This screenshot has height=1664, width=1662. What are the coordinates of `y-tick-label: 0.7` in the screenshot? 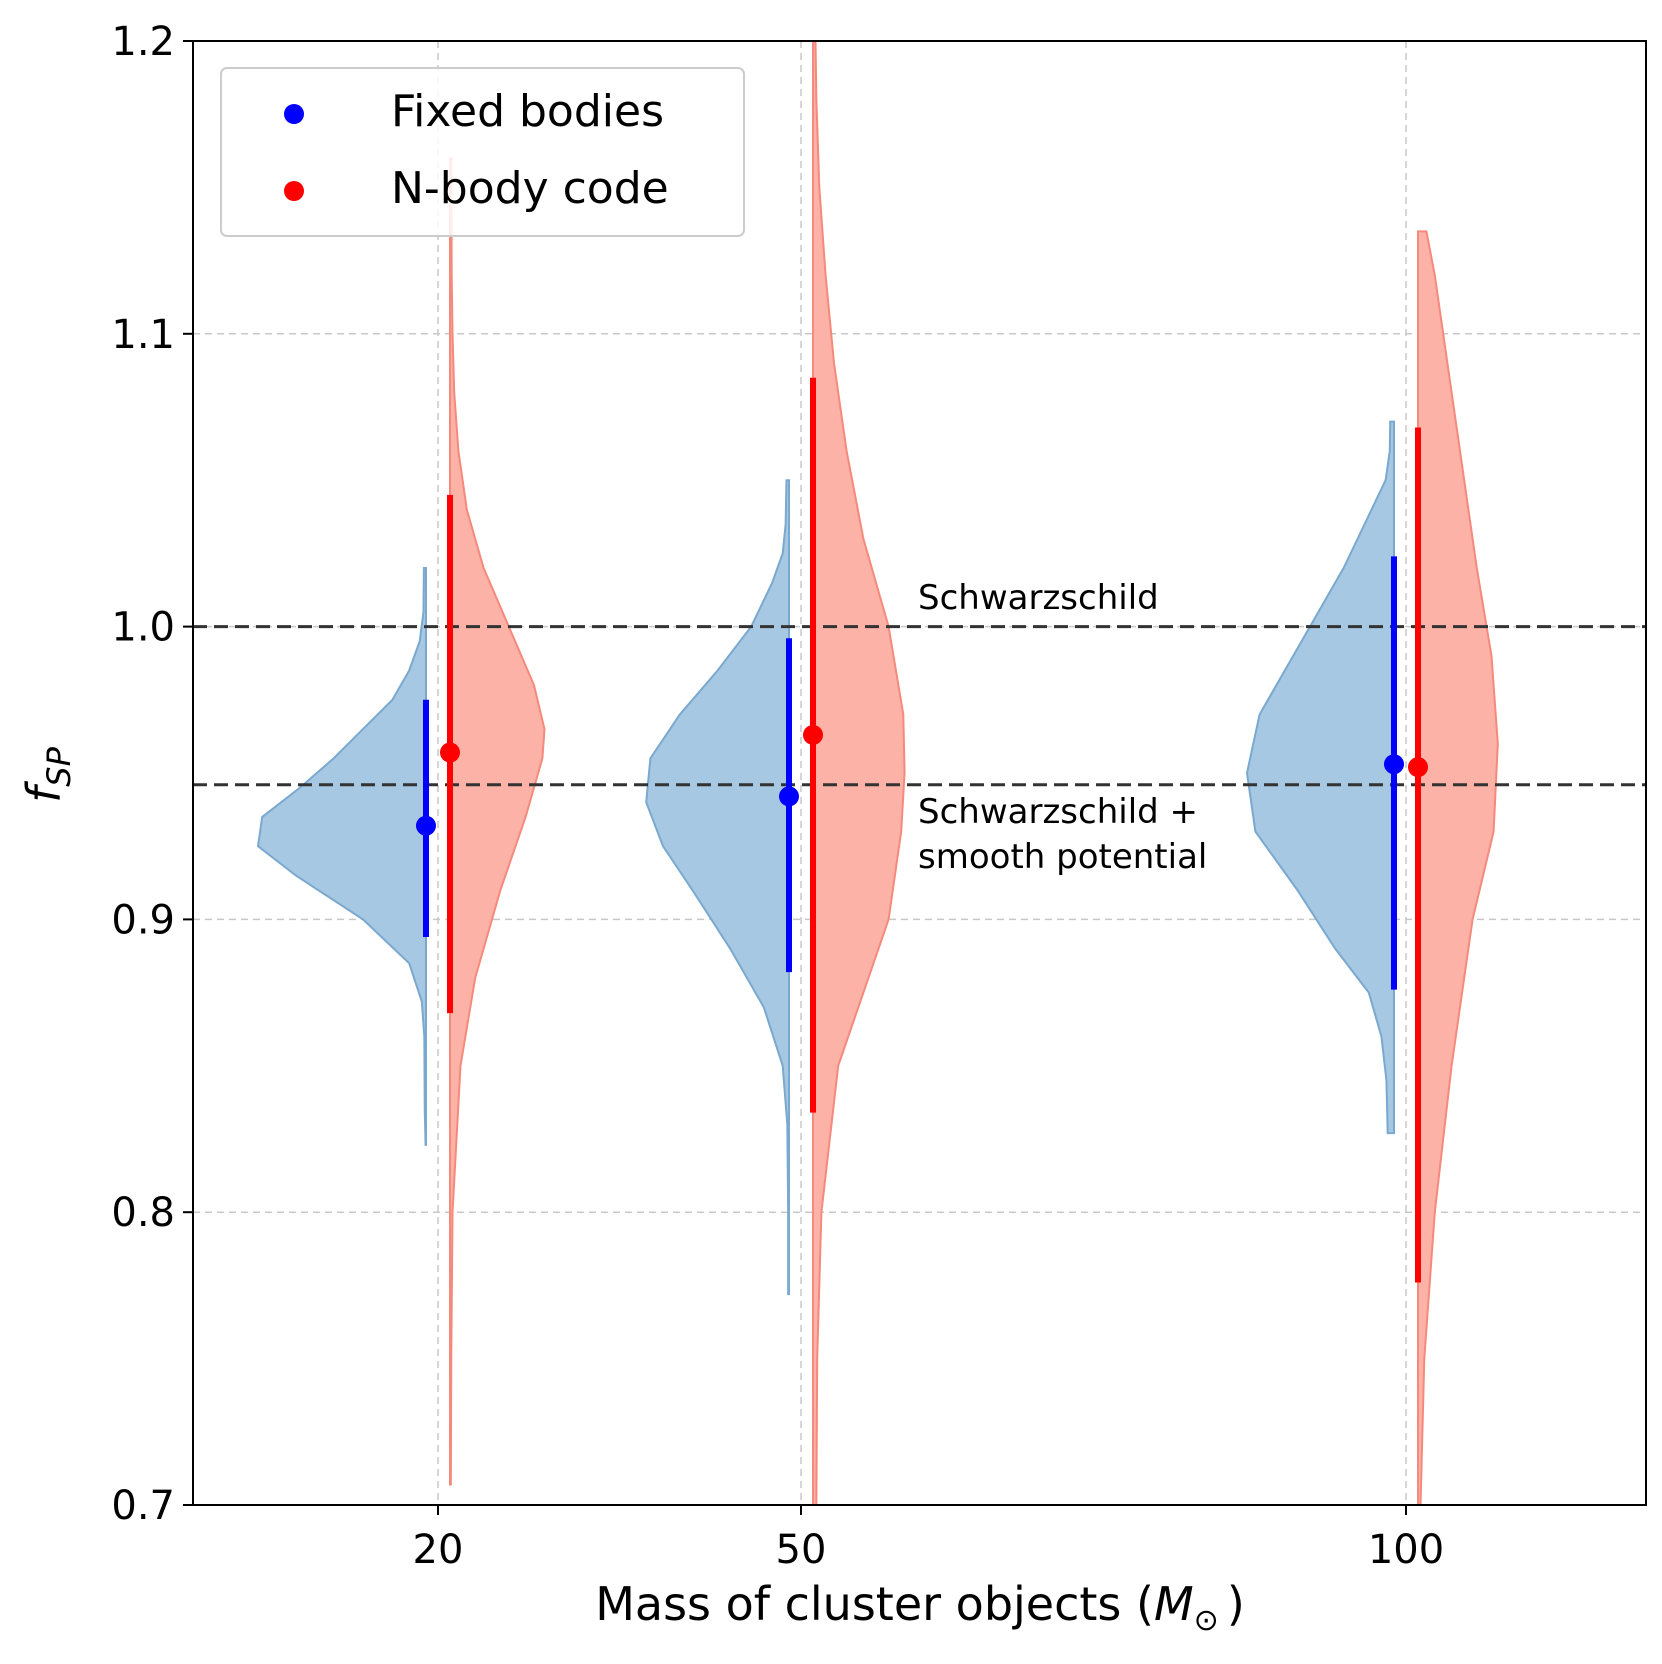 It's located at (143, 1506).